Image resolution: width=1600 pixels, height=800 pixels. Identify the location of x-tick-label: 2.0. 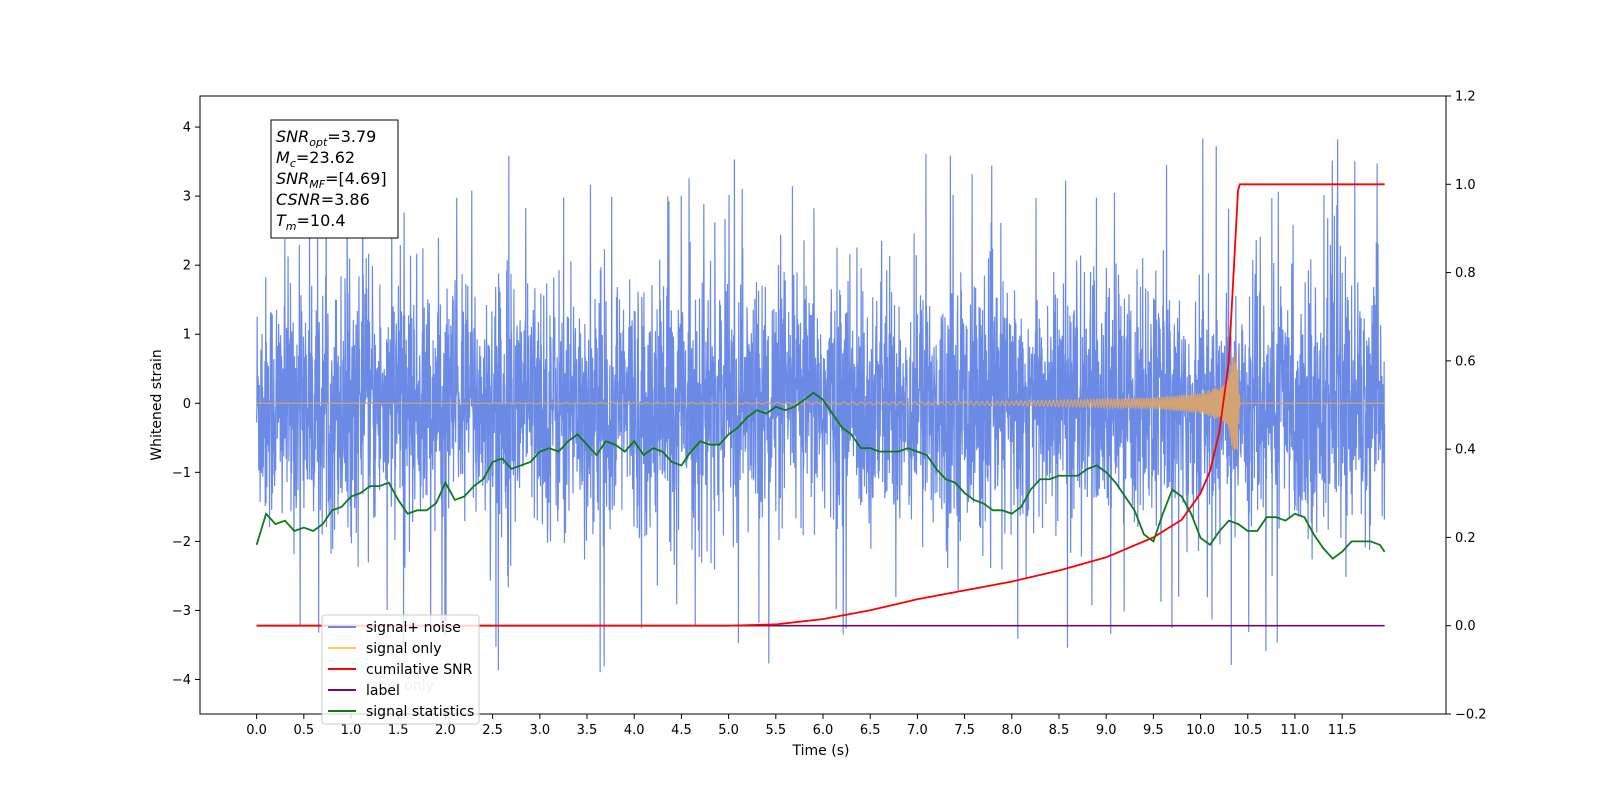
(445, 730).